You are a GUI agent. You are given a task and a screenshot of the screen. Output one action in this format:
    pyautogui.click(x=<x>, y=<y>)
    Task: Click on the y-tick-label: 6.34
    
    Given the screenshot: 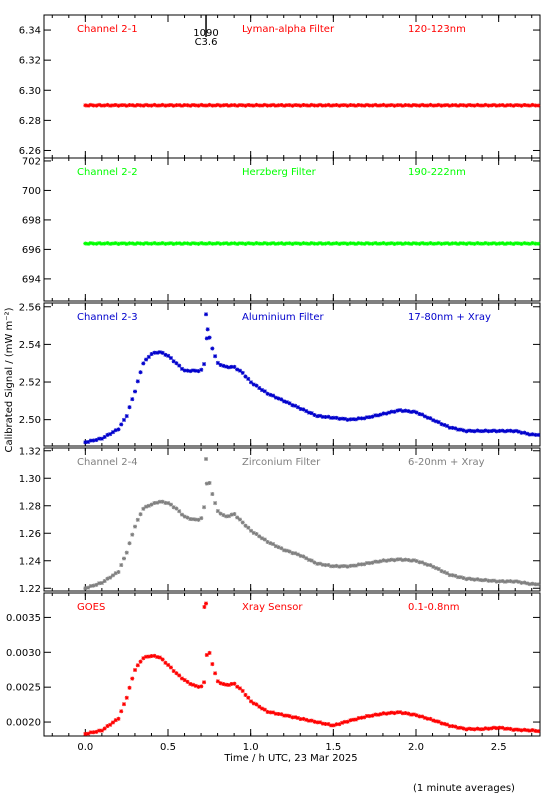 What is the action you would take?
    pyautogui.click(x=30, y=31)
    